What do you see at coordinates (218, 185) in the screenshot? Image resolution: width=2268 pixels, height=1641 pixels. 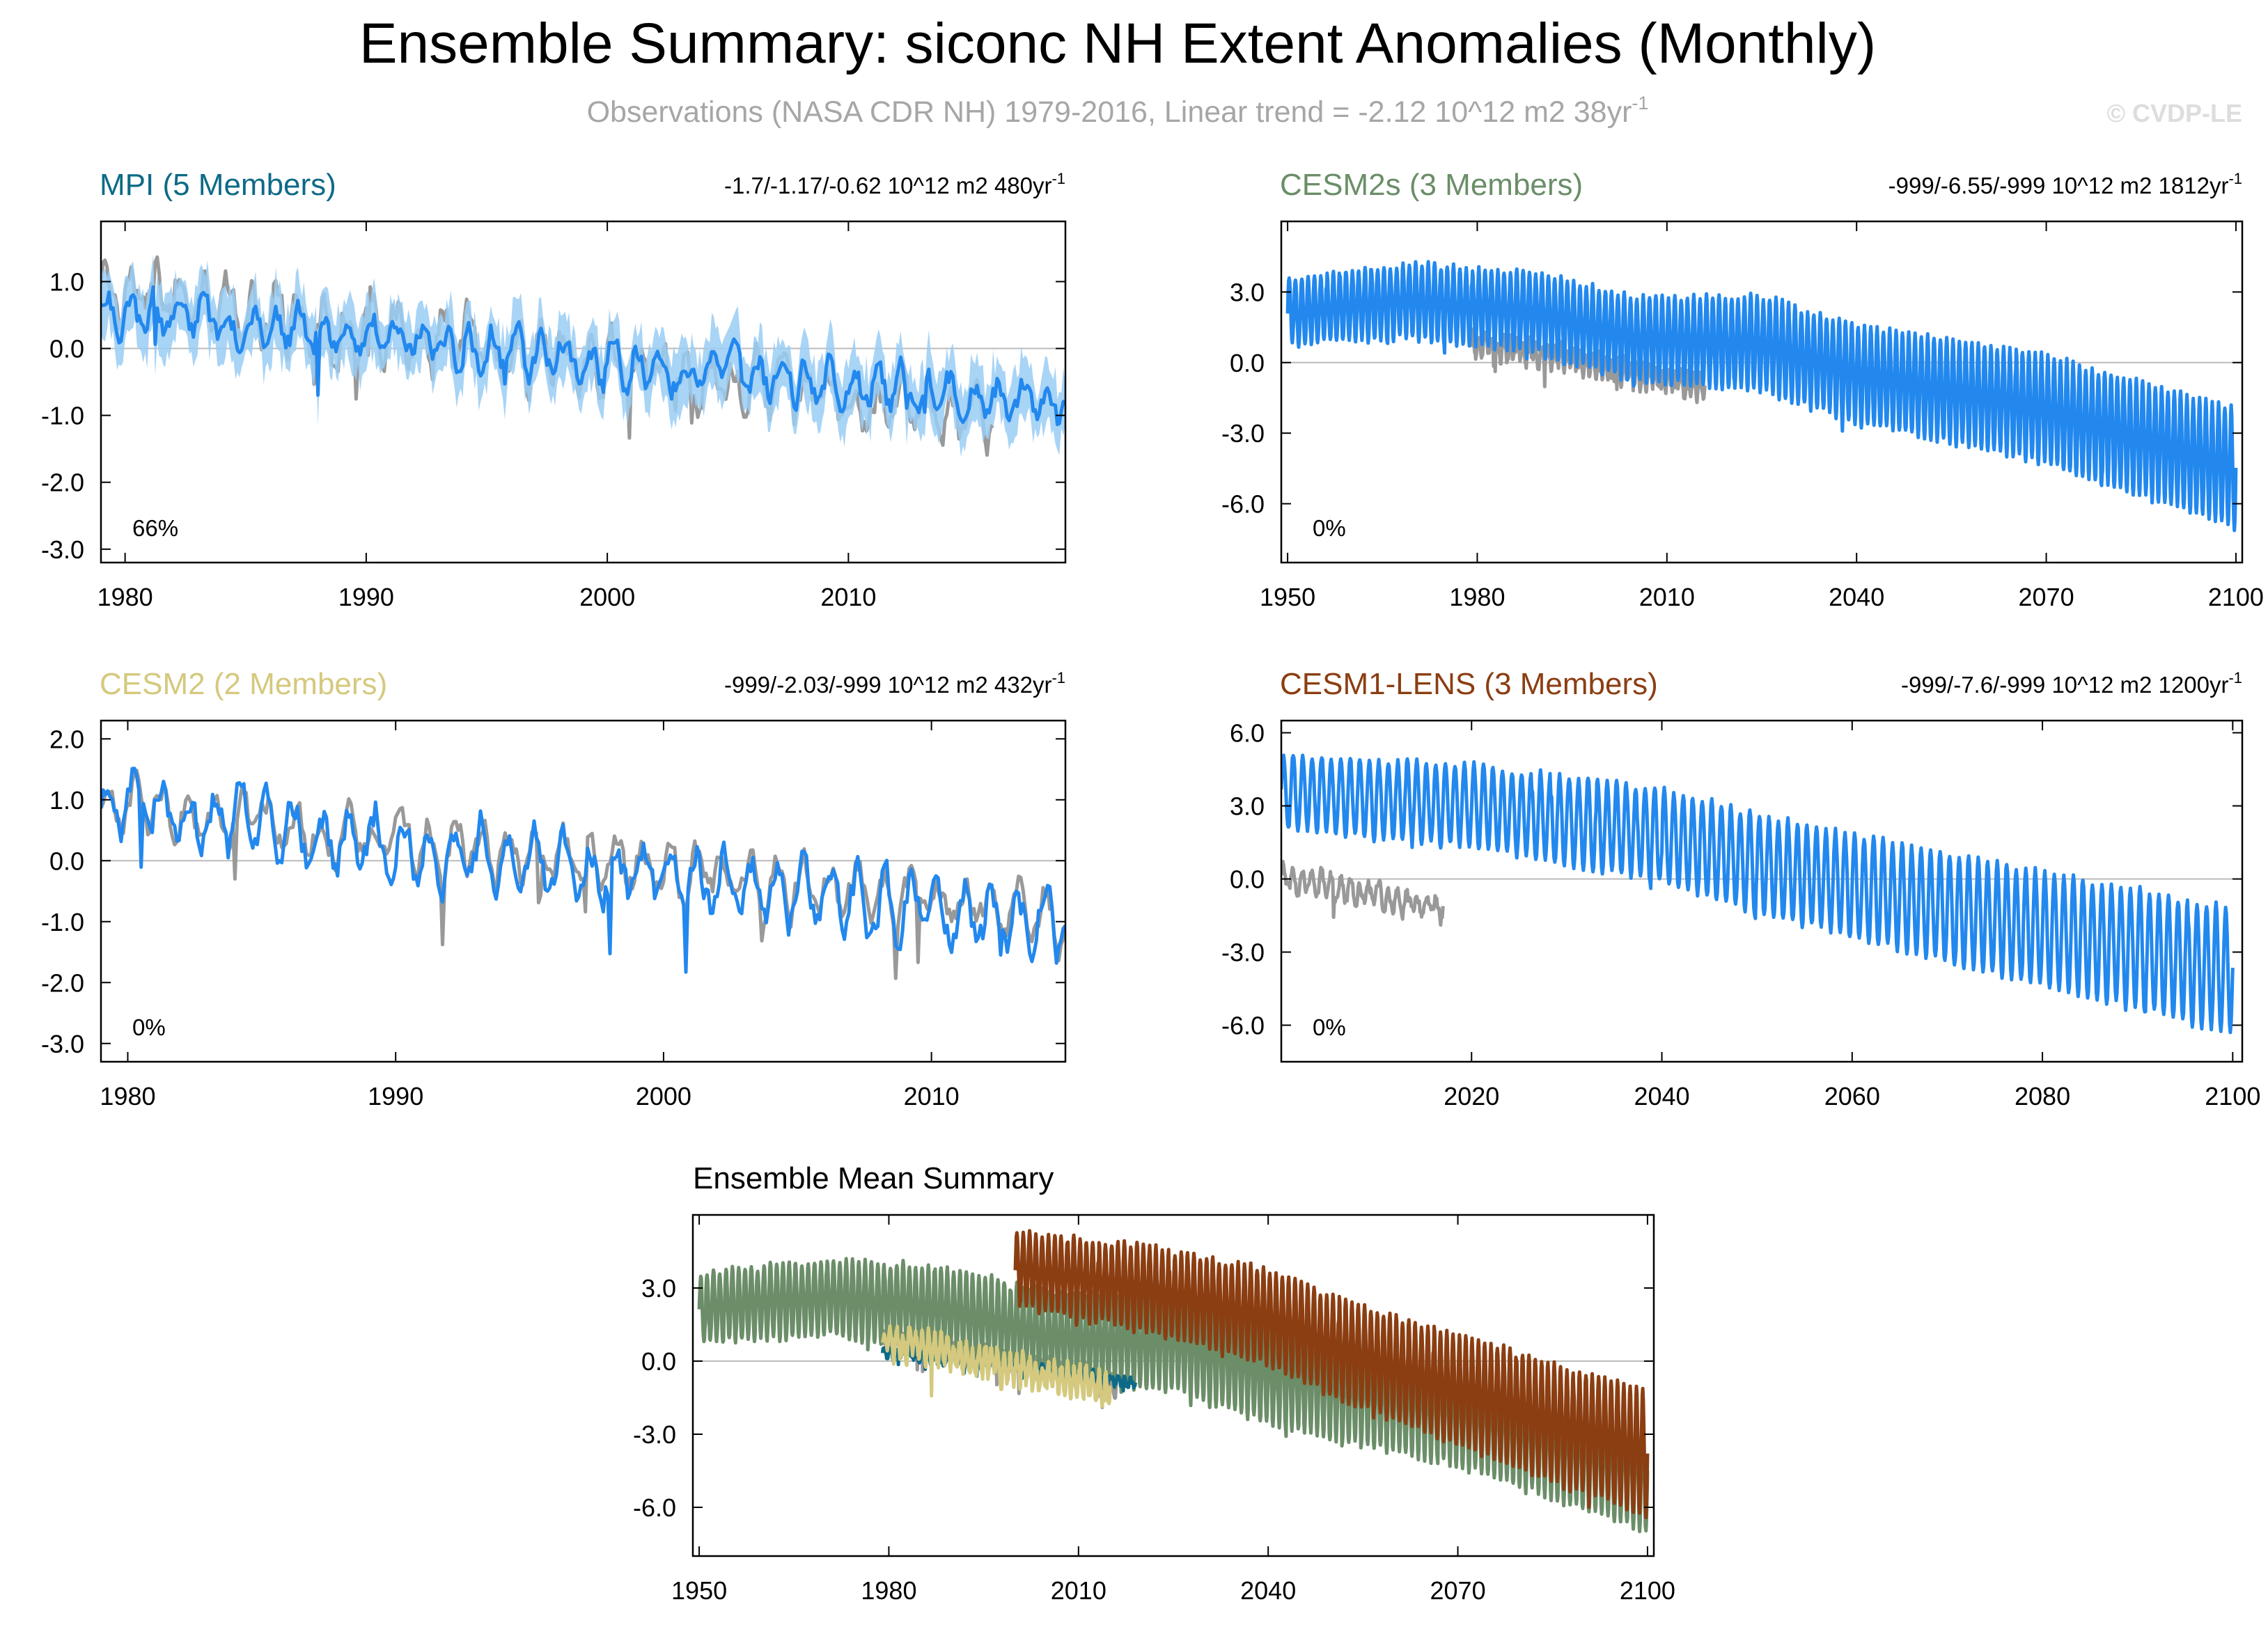 I see `panel-title: MPI (5 Members)` at bounding box center [218, 185].